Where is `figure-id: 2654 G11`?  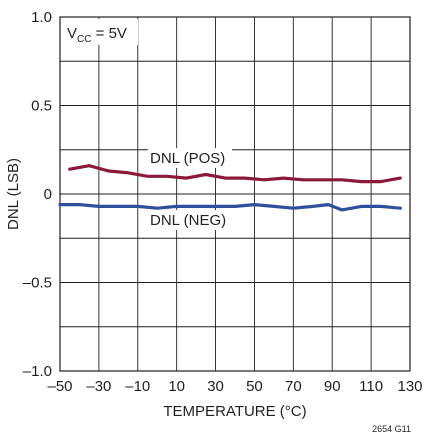
figure-id: 2654 G11 is located at coordinates (391, 429).